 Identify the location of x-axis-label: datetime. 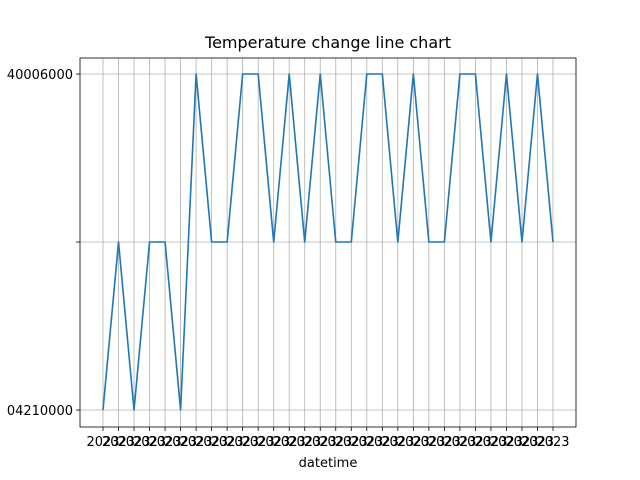
(328, 463).